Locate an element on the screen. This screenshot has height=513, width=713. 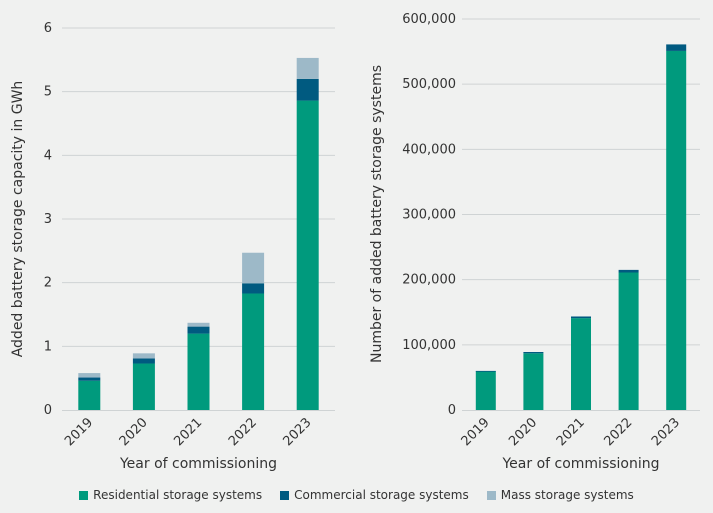
y-tick-label-capacity: 4 is located at coordinates (48, 155).